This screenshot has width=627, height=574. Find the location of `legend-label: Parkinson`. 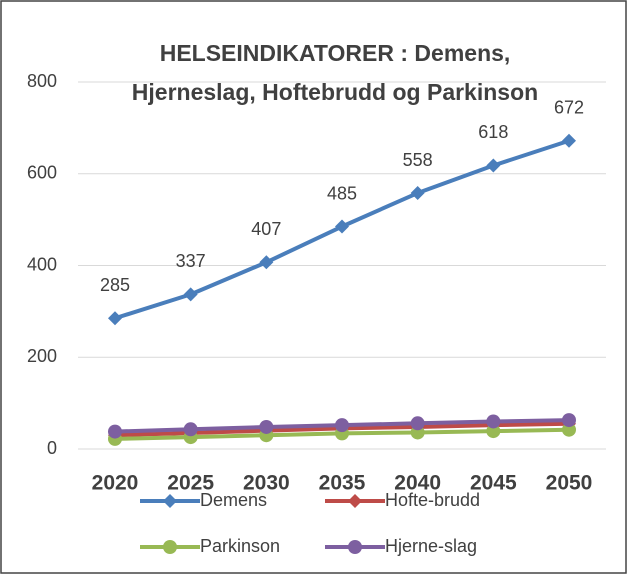

legend-label: Parkinson is located at coordinates (240, 546).